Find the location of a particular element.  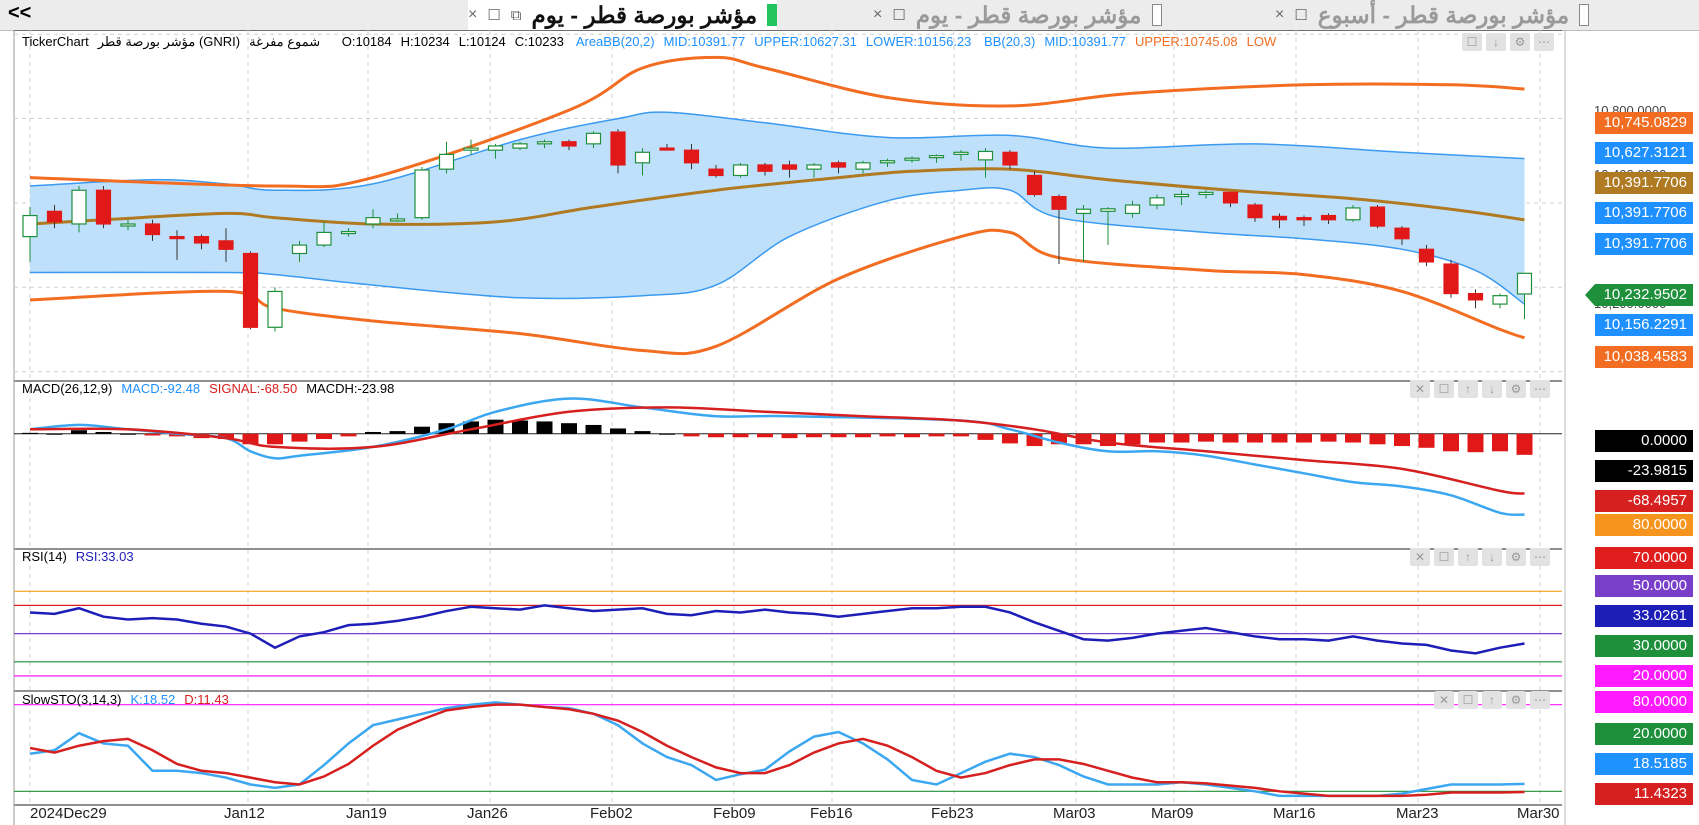

low-value: L:10124 is located at coordinates (482, 41).